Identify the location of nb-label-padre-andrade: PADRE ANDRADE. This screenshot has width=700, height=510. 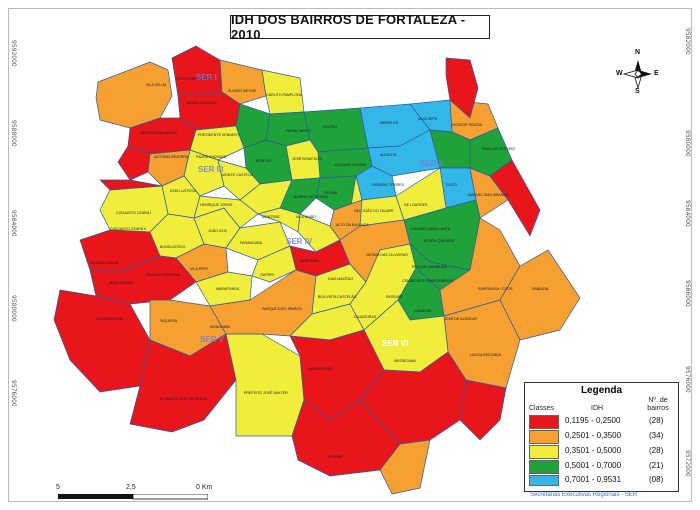
(211, 157).